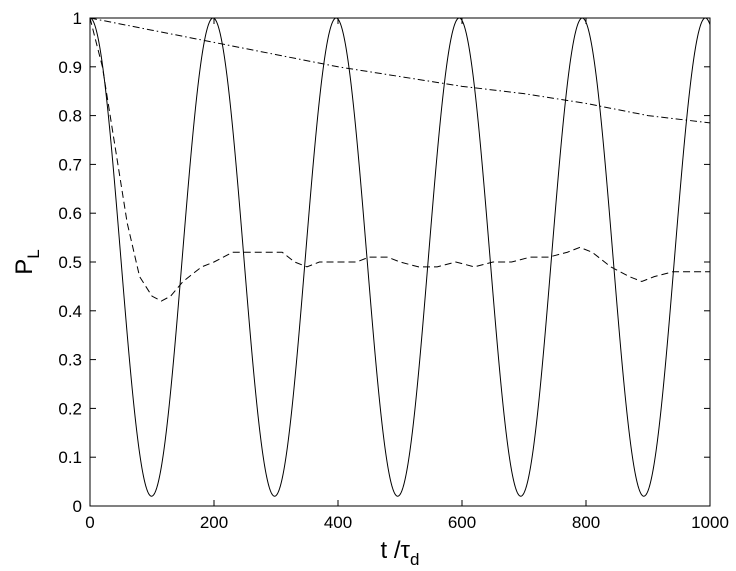 This screenshot has height=571, width=736. I want to click on x-tick-label: 800, so click(586, 522).